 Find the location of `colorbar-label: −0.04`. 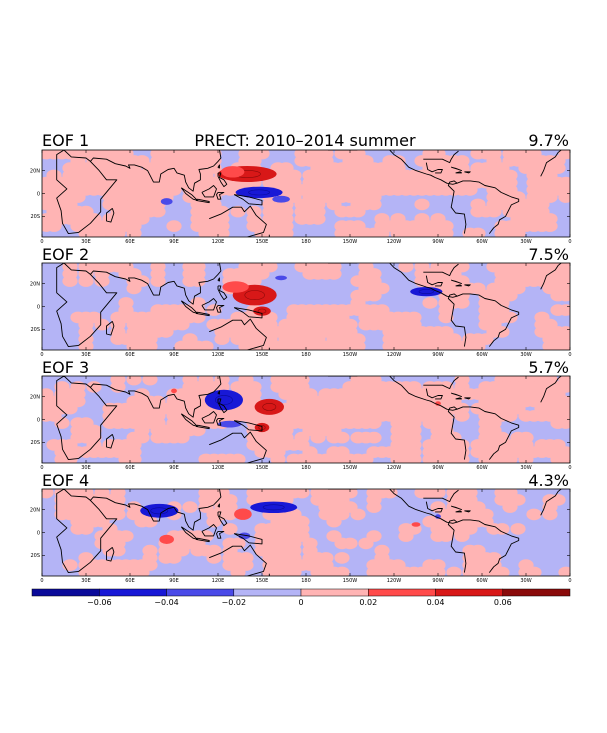

colorbar-label: −0.04 is located at coordinates (166, 602).